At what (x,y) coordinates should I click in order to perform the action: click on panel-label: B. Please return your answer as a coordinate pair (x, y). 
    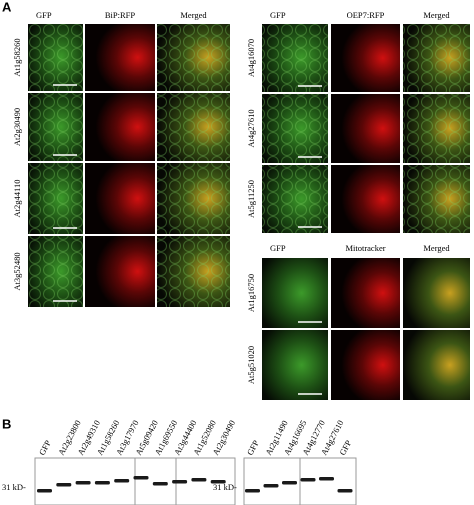
    Looking at the image, I should click on (6, 423).